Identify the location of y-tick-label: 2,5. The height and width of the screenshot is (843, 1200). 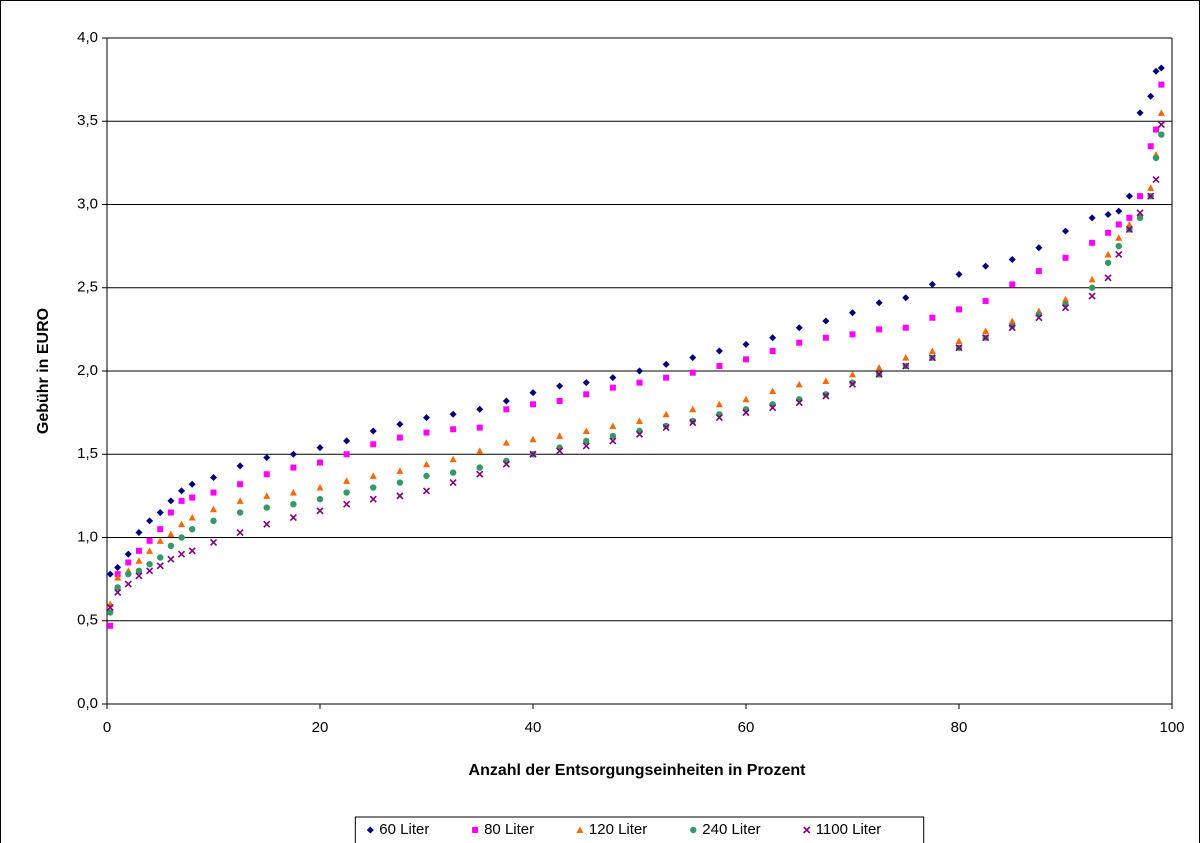
(87, 287).